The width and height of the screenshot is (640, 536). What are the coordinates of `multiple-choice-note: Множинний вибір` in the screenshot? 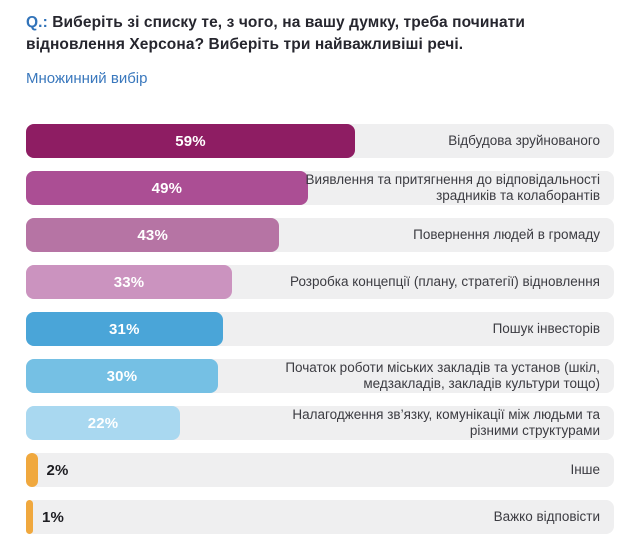 It's located at (87, 78).